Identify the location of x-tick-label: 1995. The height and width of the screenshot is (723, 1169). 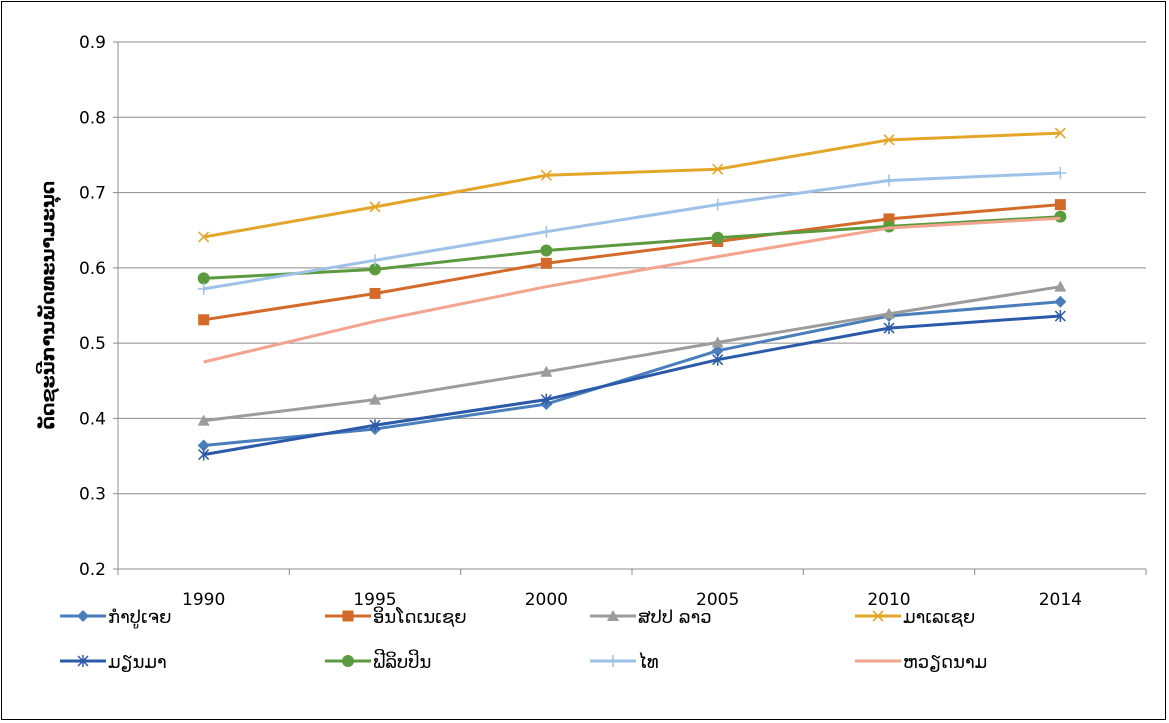
(374, 600).